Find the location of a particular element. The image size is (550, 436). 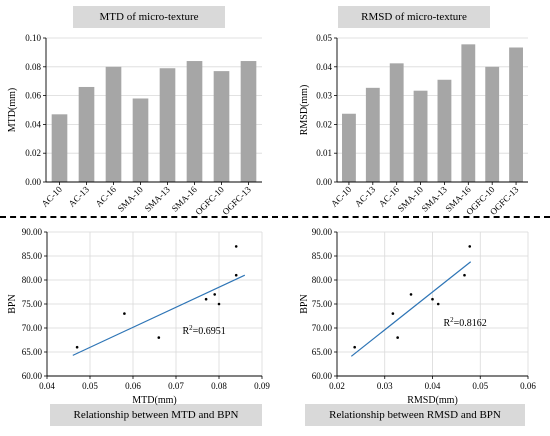

x-tick-label: 0.08 is located at coordinates (219, 386).